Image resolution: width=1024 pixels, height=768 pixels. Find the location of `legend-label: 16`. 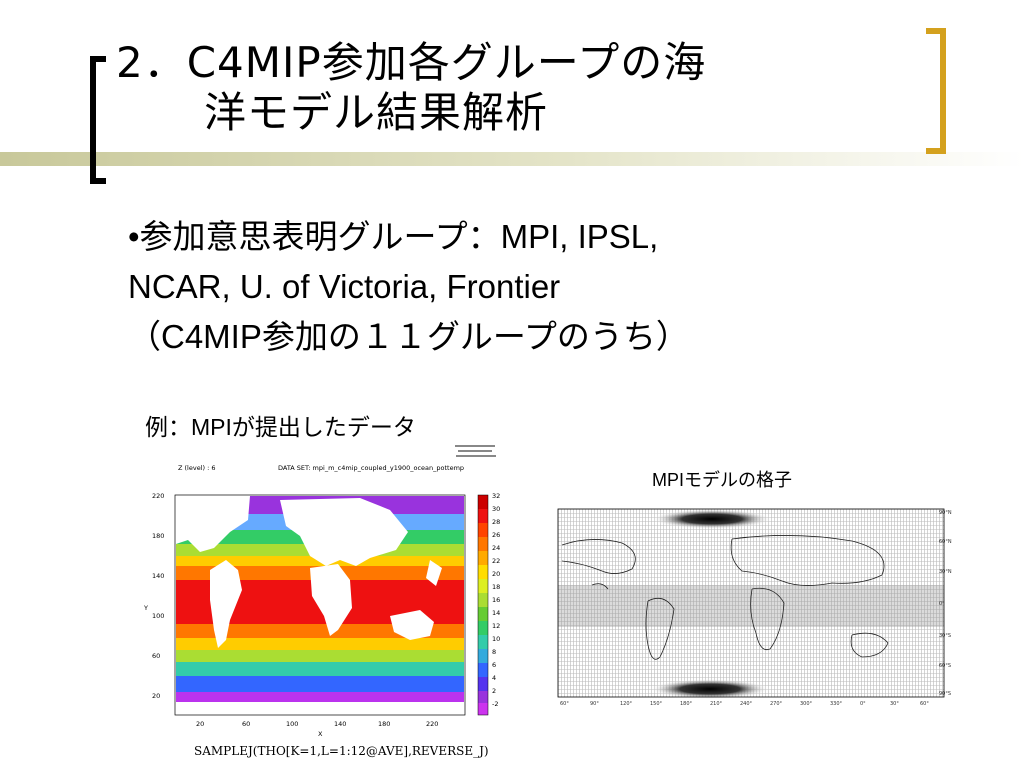

legend-label: 16 is located at coordinates (496, 600).